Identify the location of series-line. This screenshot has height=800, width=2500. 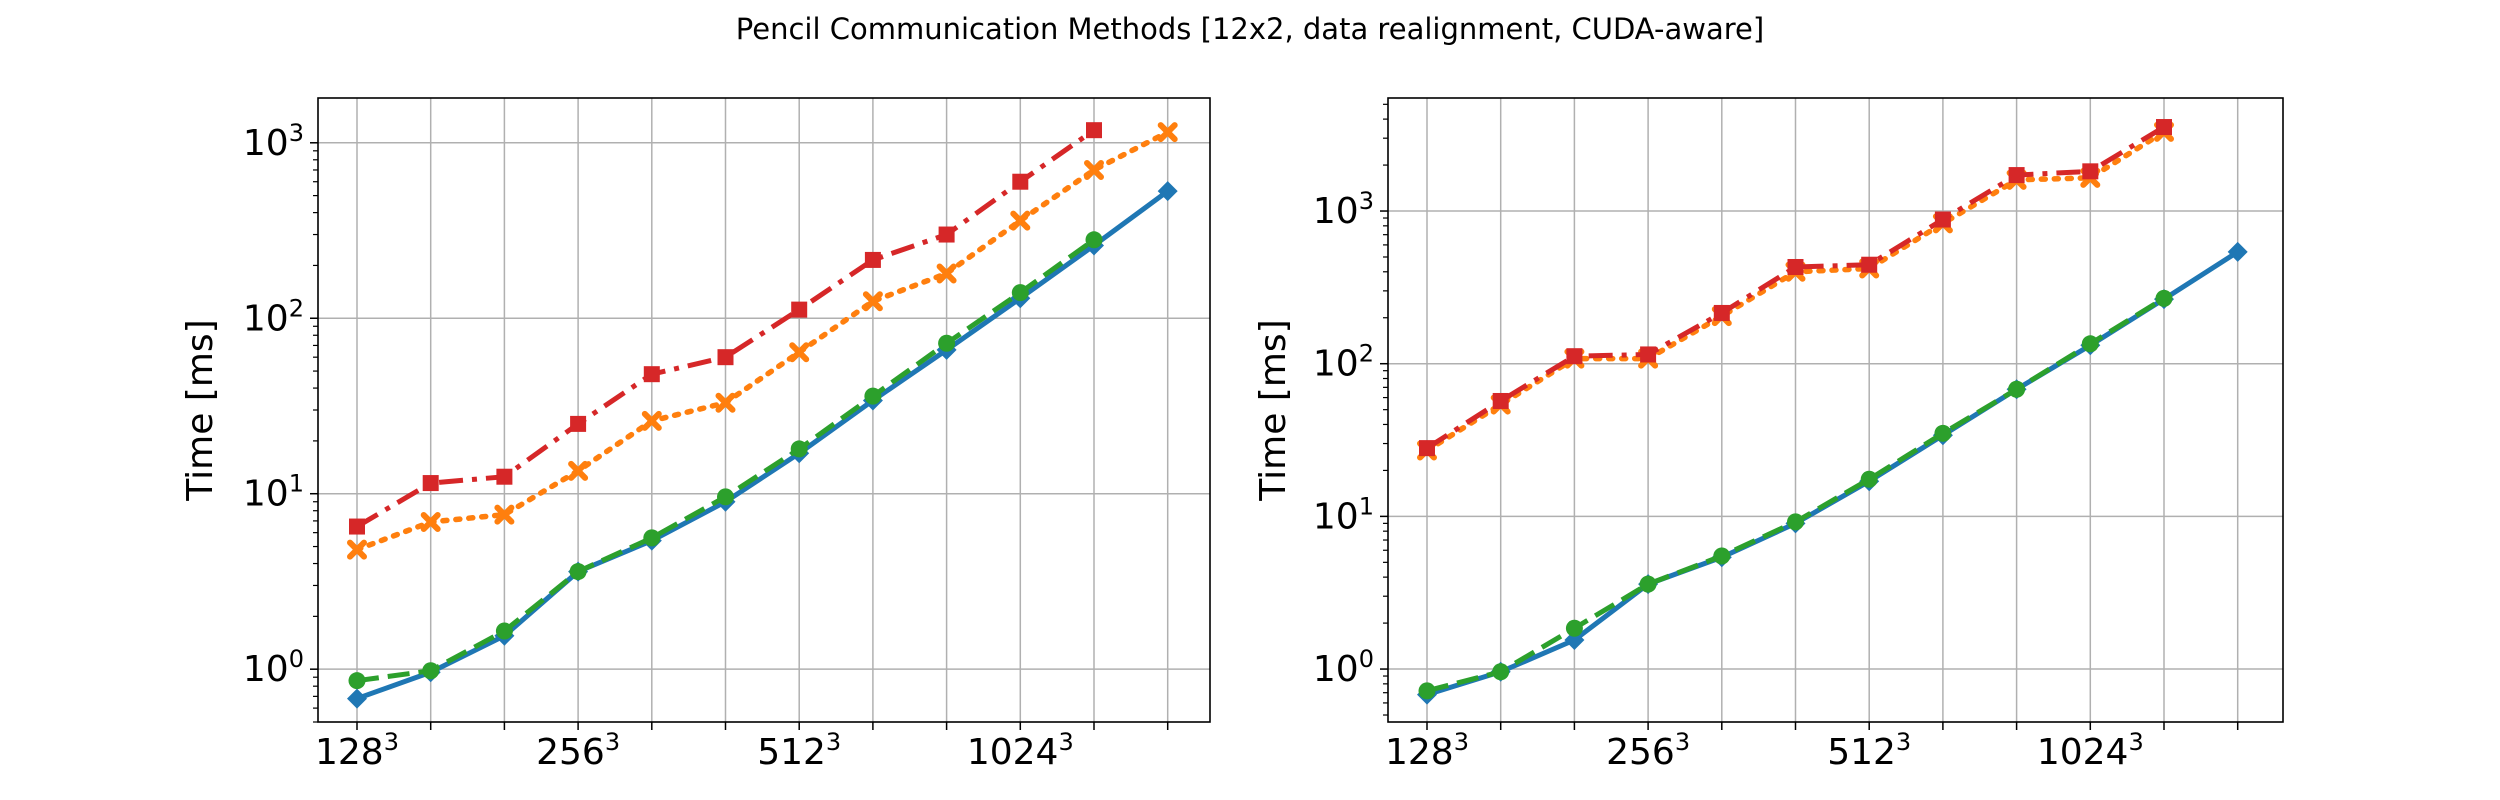
(1795, 287).